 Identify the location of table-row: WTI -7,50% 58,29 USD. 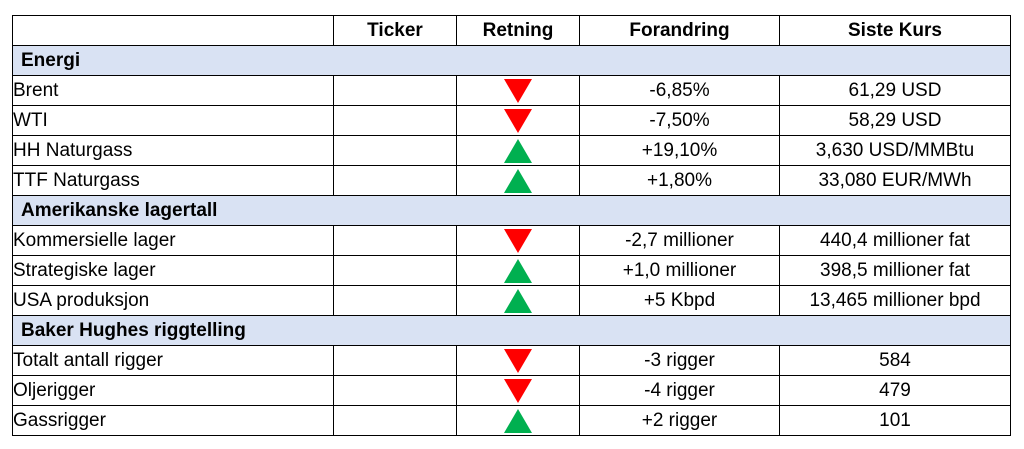
(511, 120).